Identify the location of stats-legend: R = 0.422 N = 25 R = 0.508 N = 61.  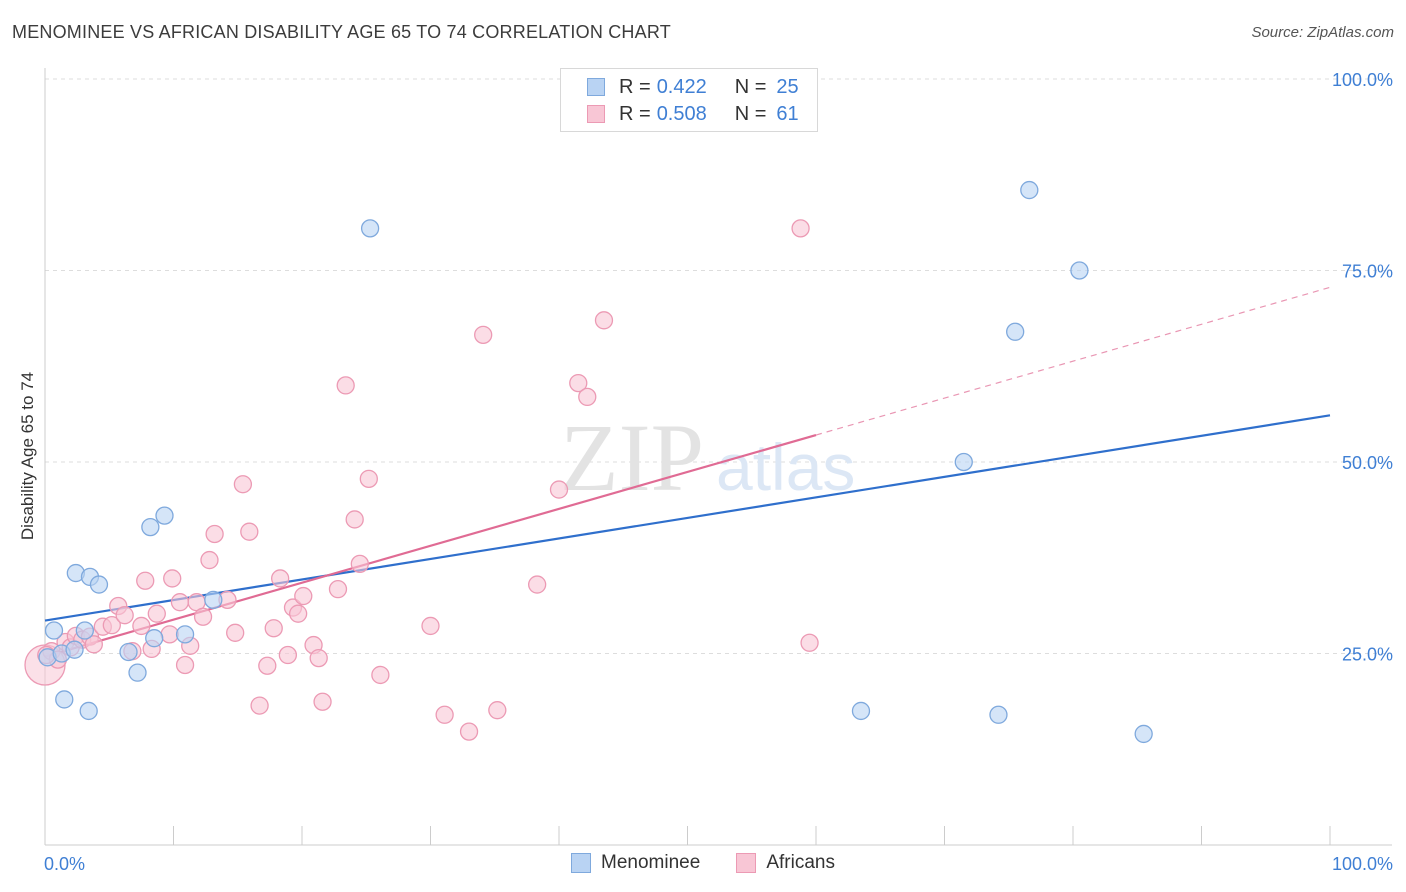
(689, 100).